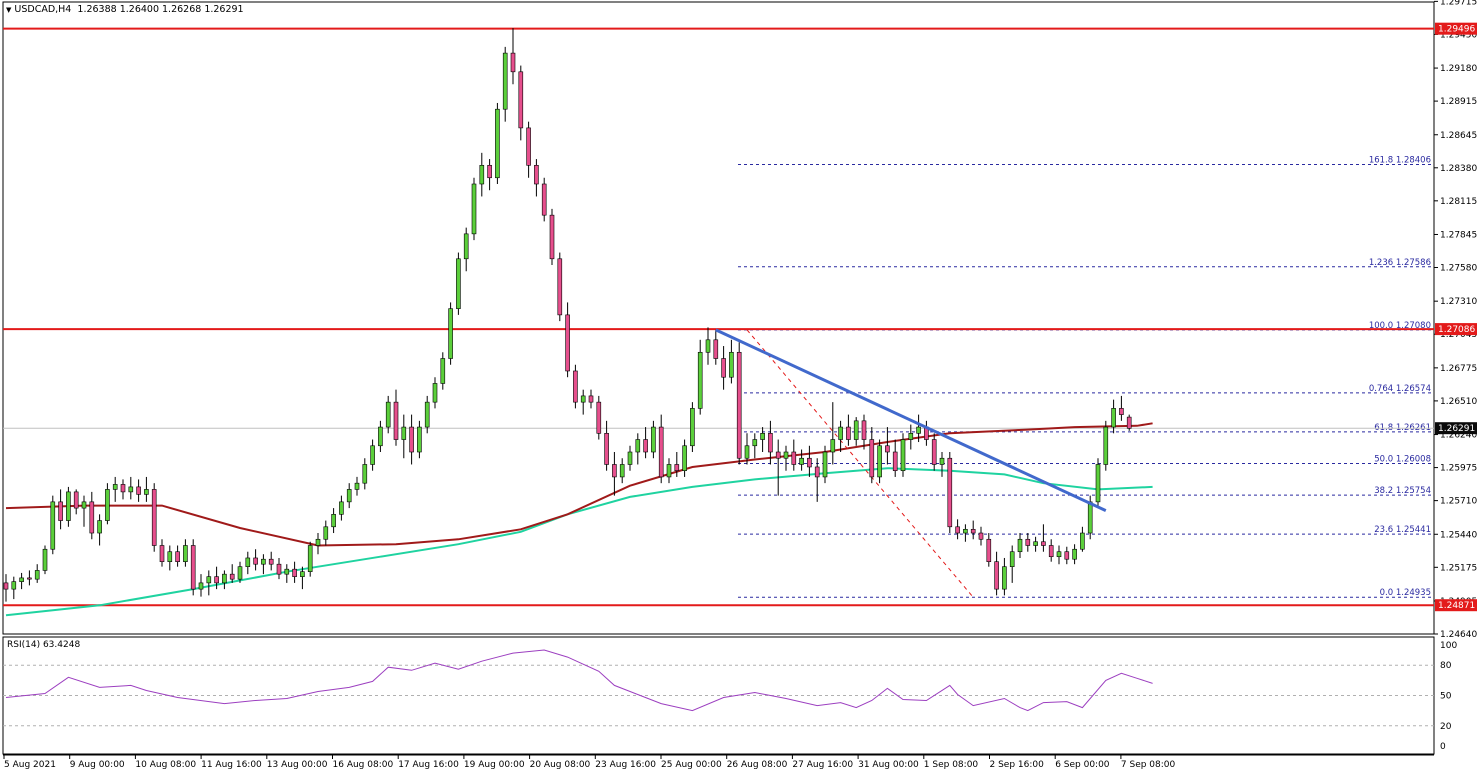  Describe the element at coordinates (9, 10) in the screenshot. I see `dropdown-triangle-icon: ▼` at that location.